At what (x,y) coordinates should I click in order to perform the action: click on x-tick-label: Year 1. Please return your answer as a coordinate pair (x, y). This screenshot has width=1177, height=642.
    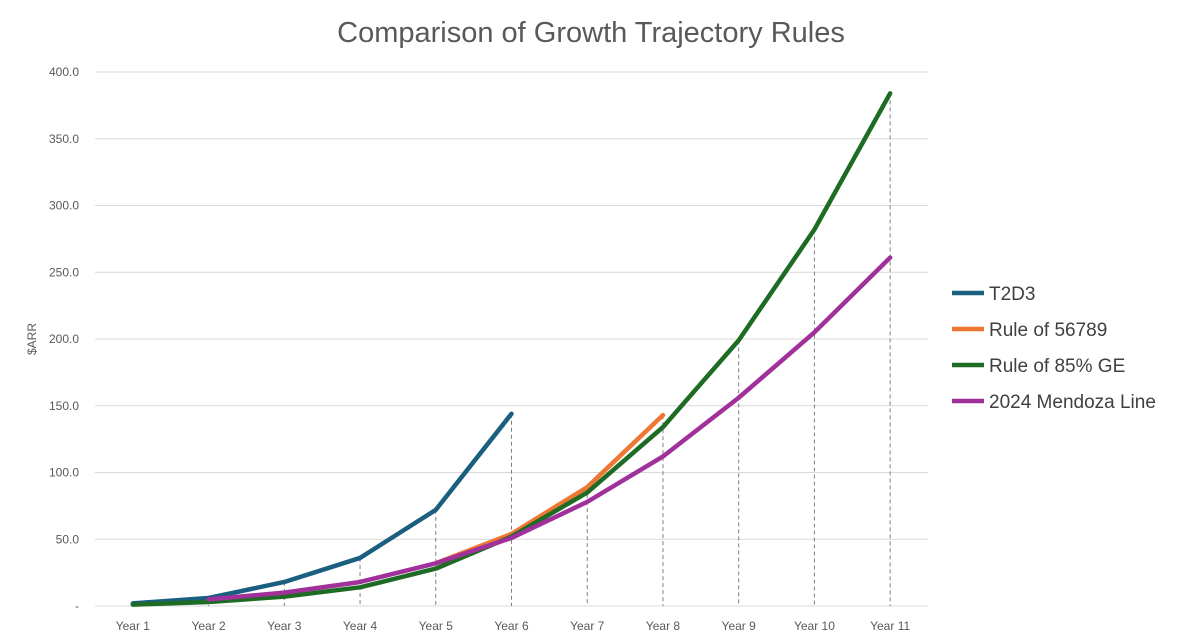
    Looking at the image, I should click on (133, 626).